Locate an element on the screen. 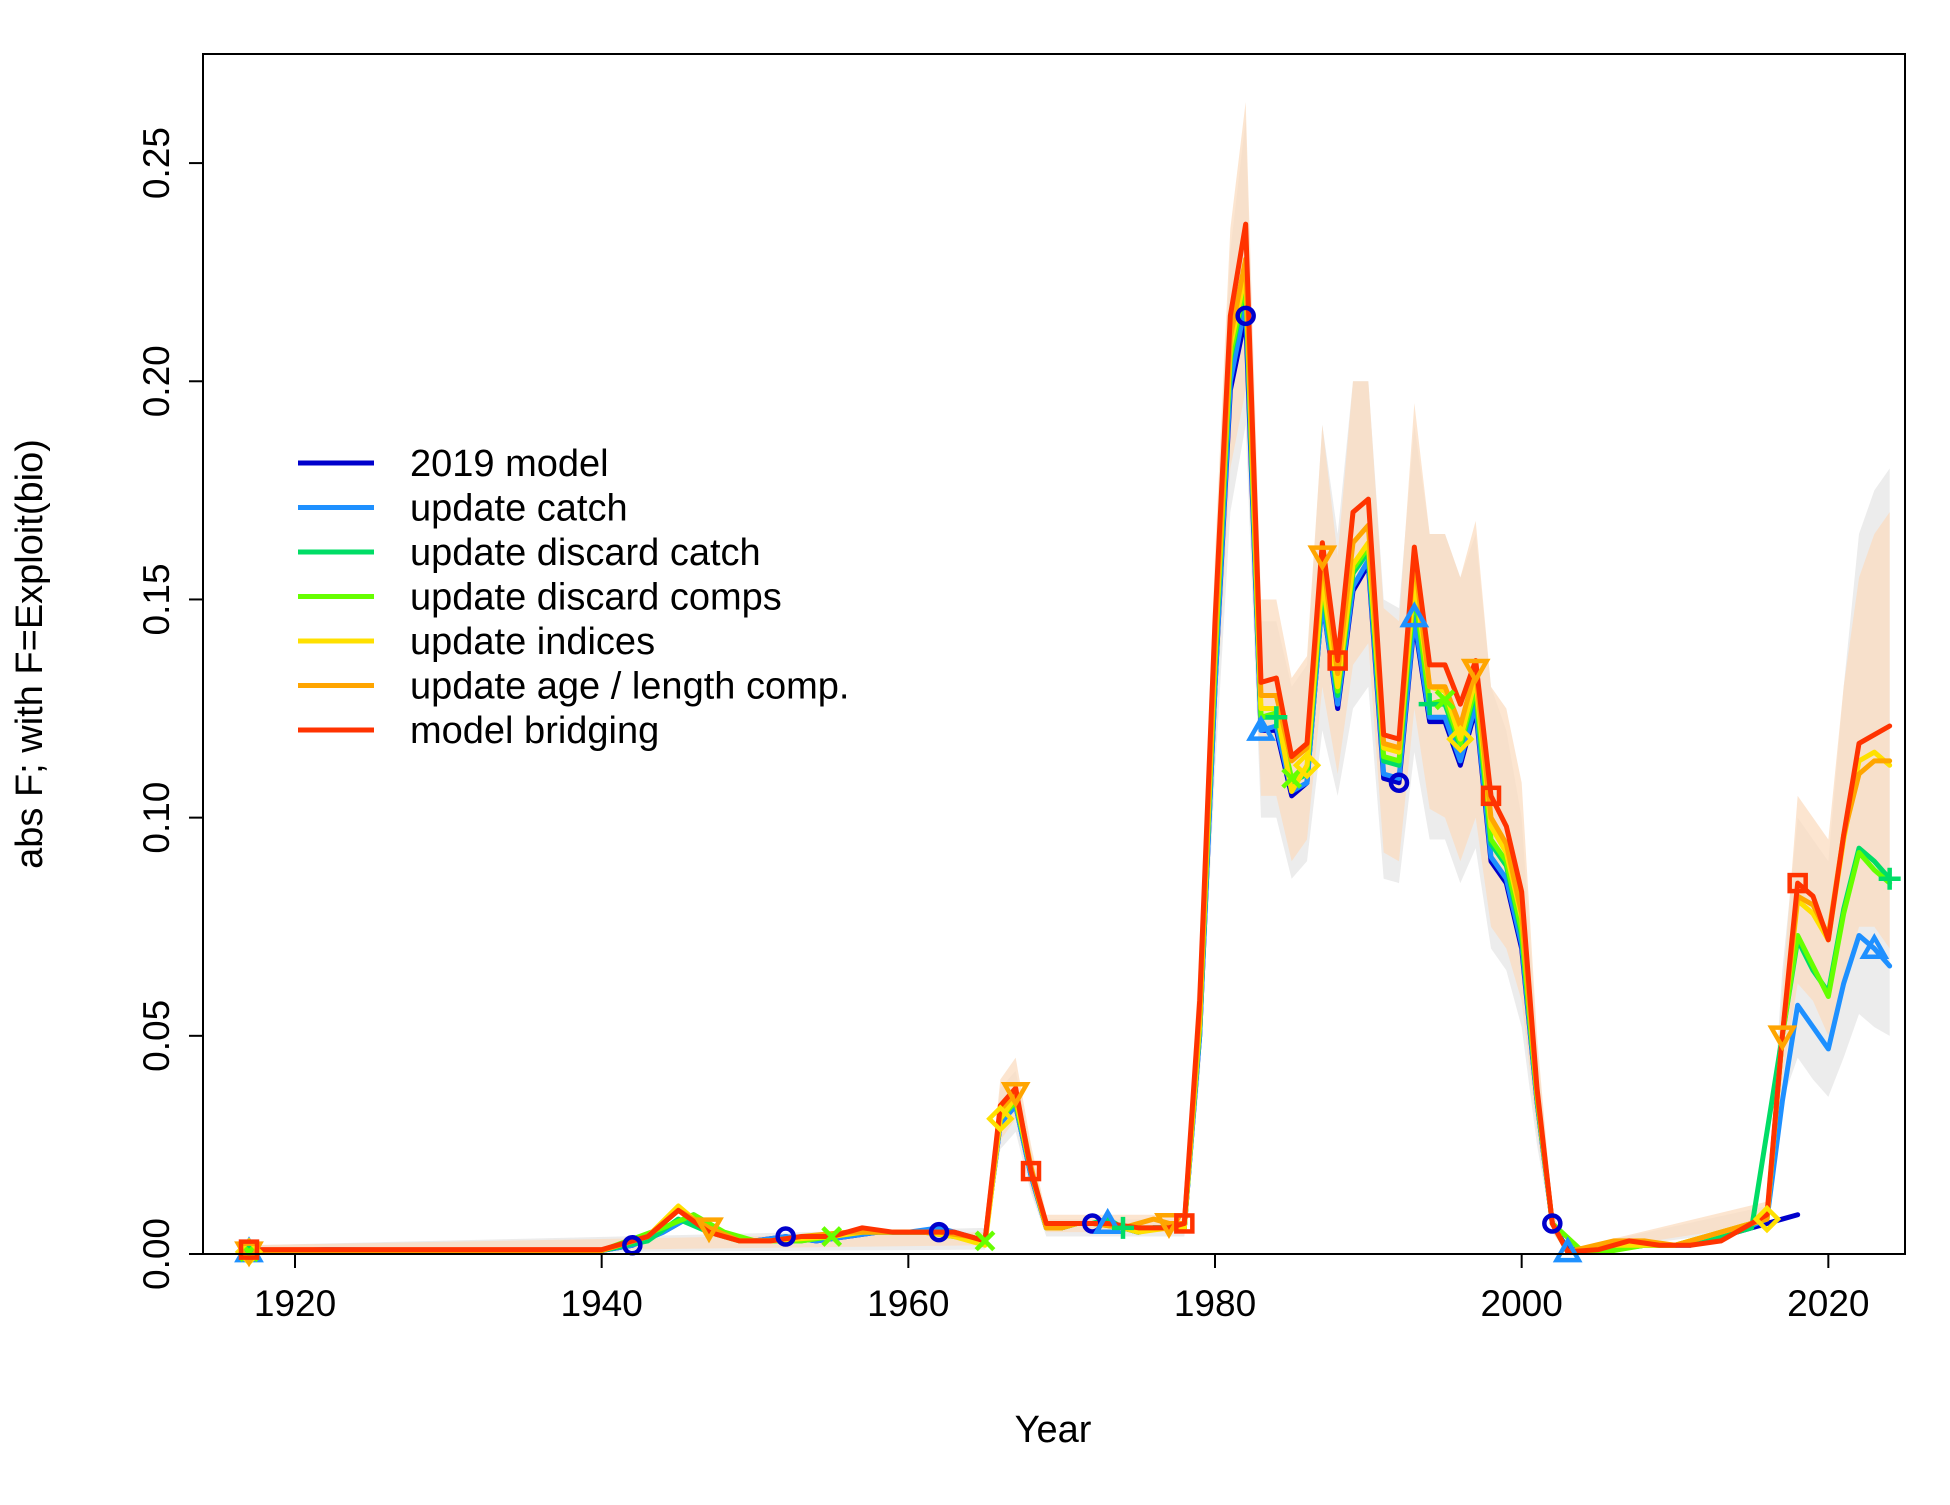 Image resolution: width=1950 pixels, height=1505 pixels. legend-label: model bridging is located at coordinates (534, 731).